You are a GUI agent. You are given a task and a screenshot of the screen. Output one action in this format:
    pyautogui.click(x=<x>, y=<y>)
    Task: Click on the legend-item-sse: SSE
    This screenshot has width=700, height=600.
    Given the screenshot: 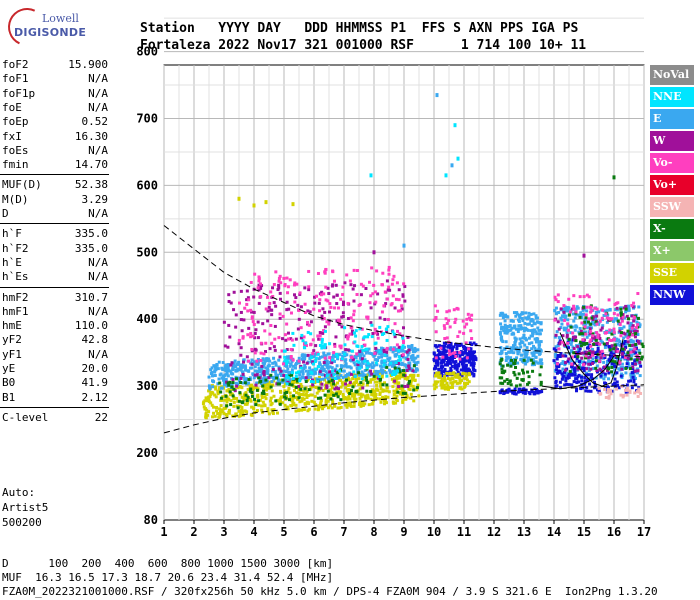 What is the action you would take?
    pyautogui.click(x=672, y=273)
    